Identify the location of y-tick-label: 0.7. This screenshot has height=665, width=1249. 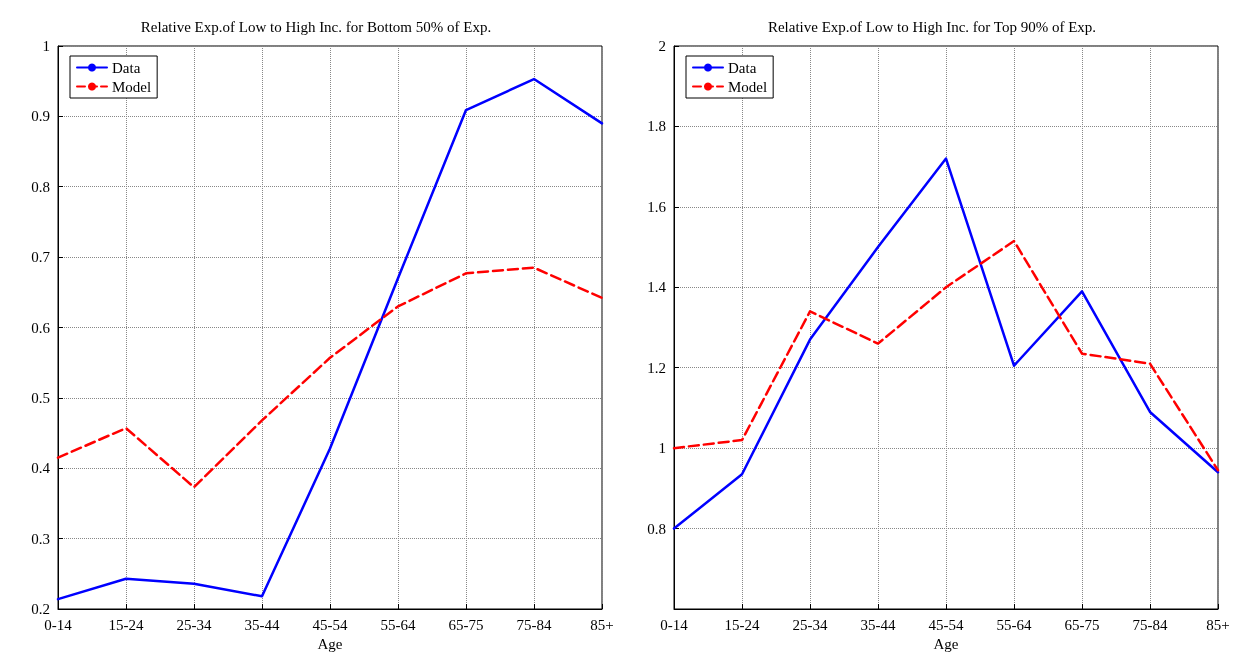
(41, 257).